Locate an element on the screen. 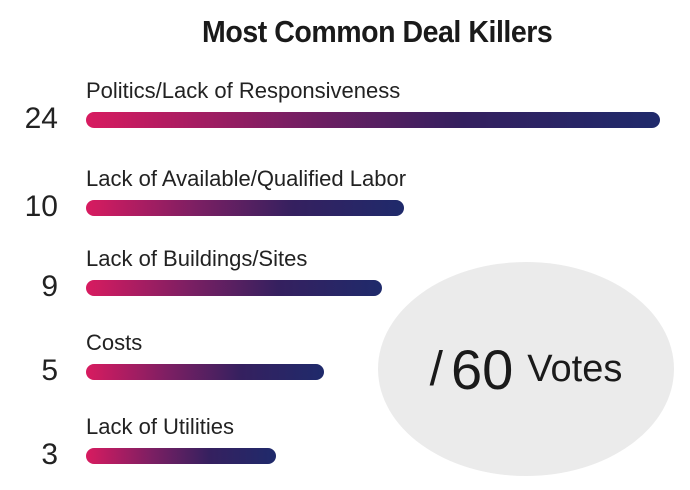 Image resolution: width=690 pixels, height=490 pixels. total-slash: / is located at coordinates (436, 369).